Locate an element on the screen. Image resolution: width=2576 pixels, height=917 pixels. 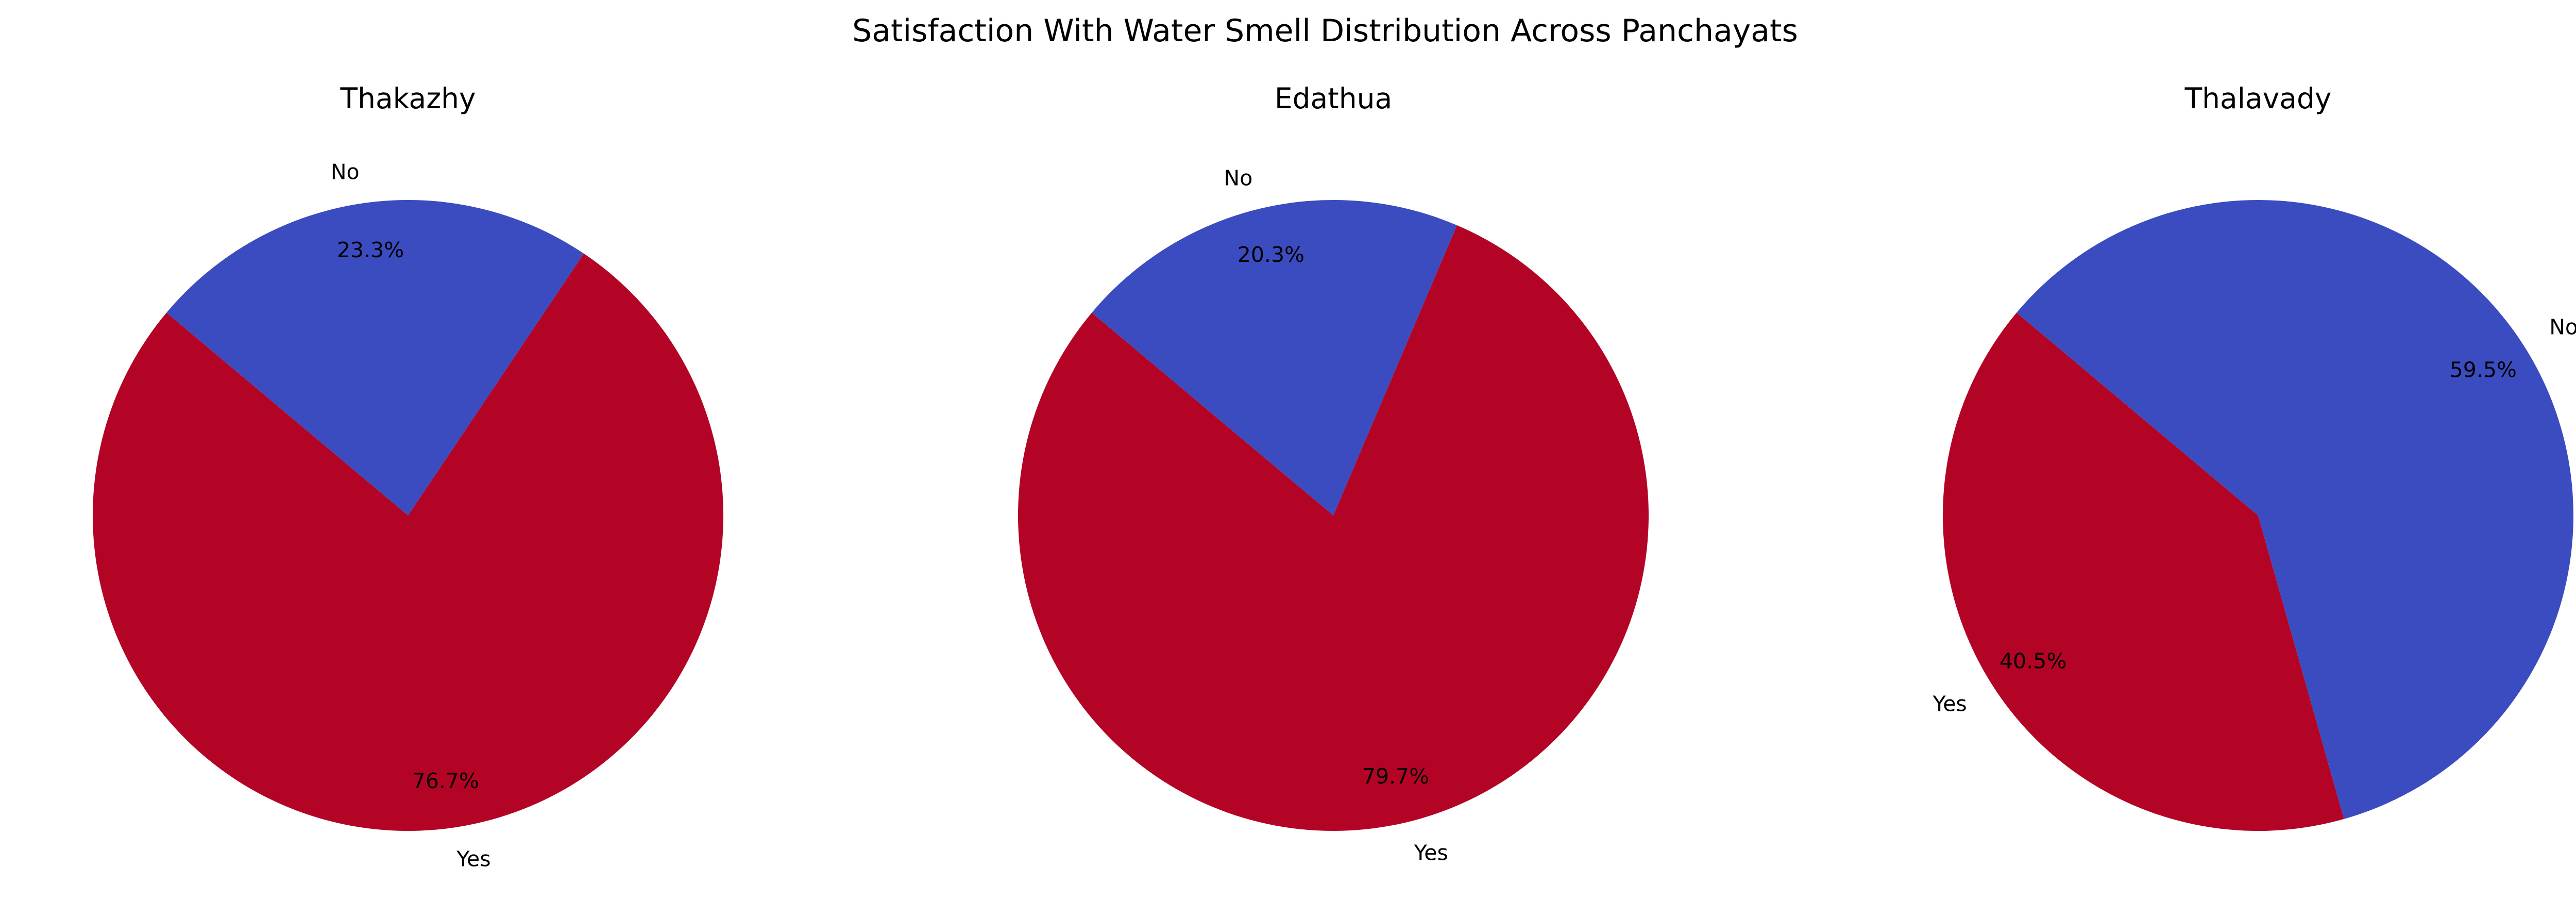
pie-title-thakazhy: Thakazhy is located at coordinates (408, 98).